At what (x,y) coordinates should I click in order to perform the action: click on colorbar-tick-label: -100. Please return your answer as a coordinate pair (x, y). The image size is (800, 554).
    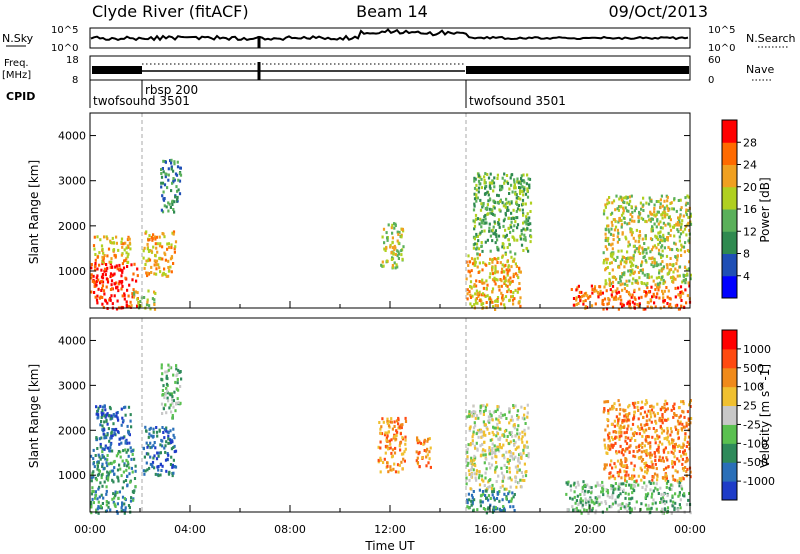
    Looking at the image, I should click on (755, 443).